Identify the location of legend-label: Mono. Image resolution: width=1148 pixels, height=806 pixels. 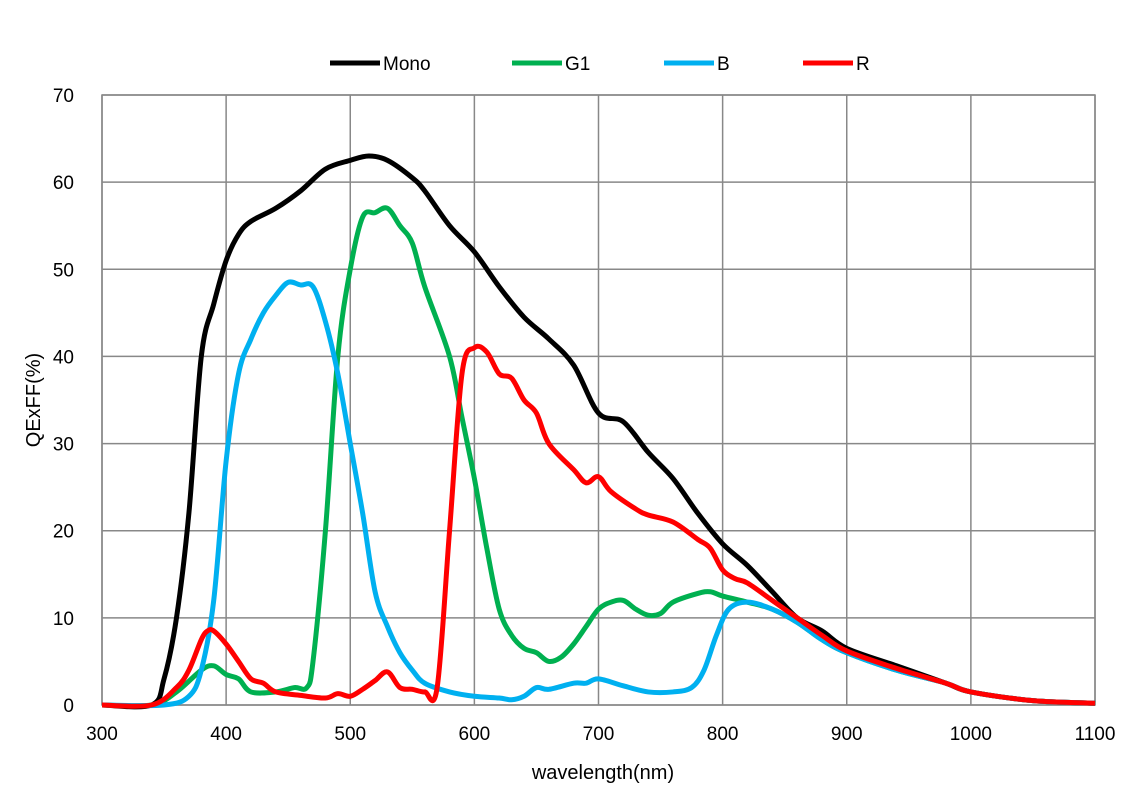
(407, 64).